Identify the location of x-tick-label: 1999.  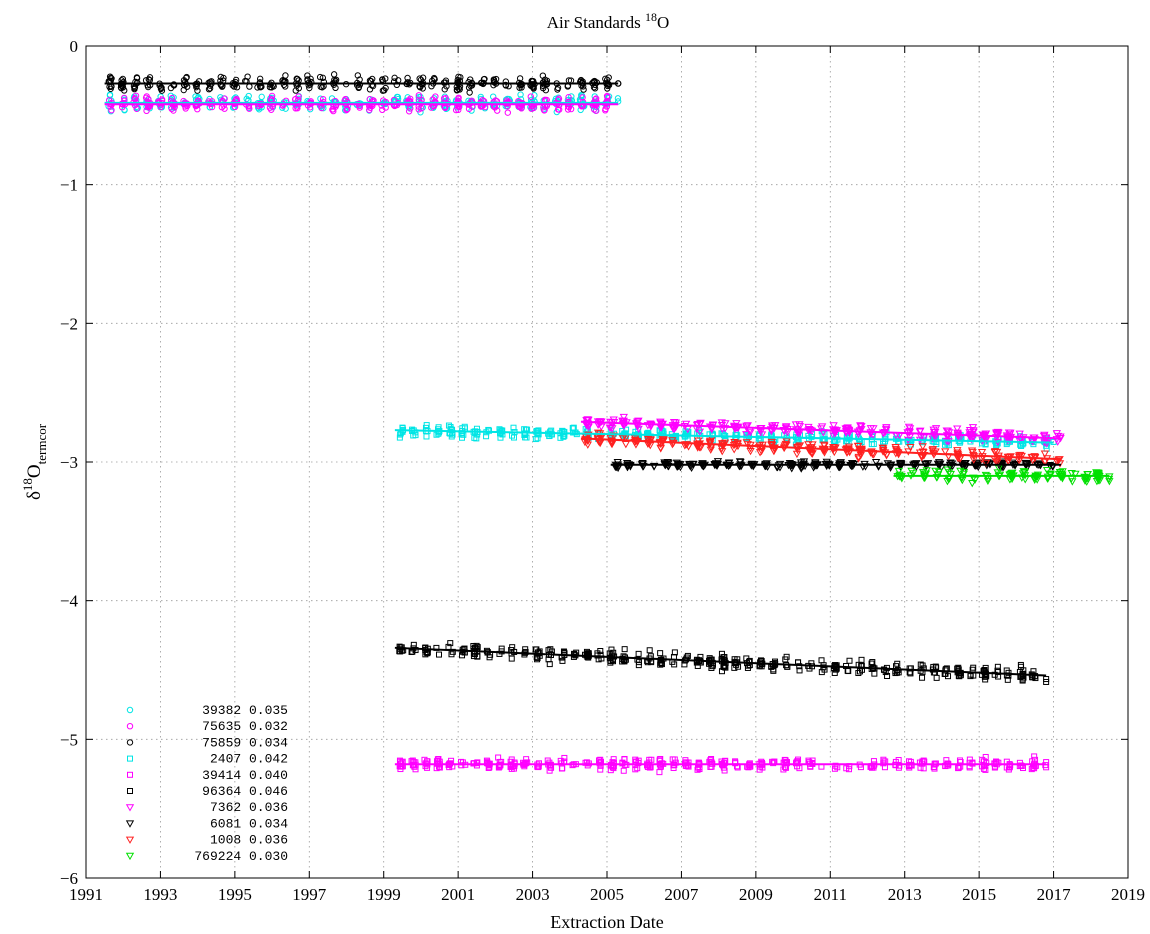
(384, 894).